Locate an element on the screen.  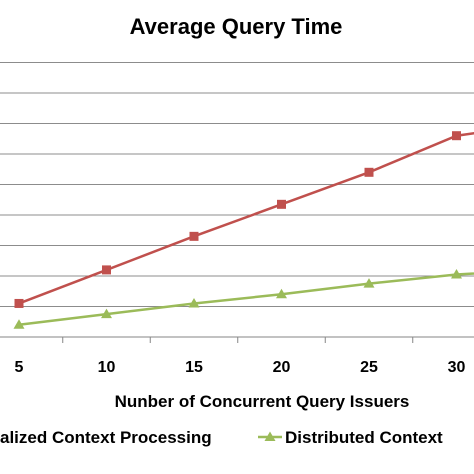
legend-marker-triangle is located at coordinates (270, 436).